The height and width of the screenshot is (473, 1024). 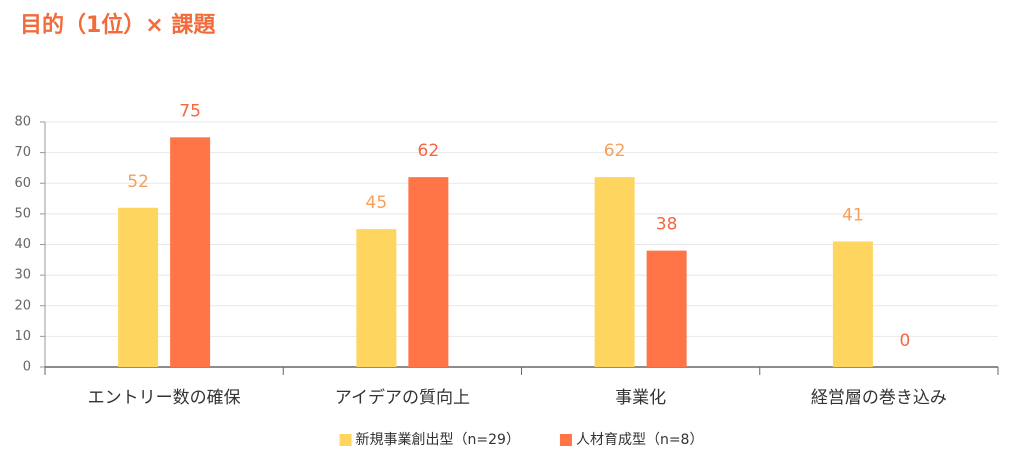 What do you see at coordinates (118, 25) in the screenshot?
I see `chart-title: 目的（1位）× 課題` at bounding box center [118, 25].